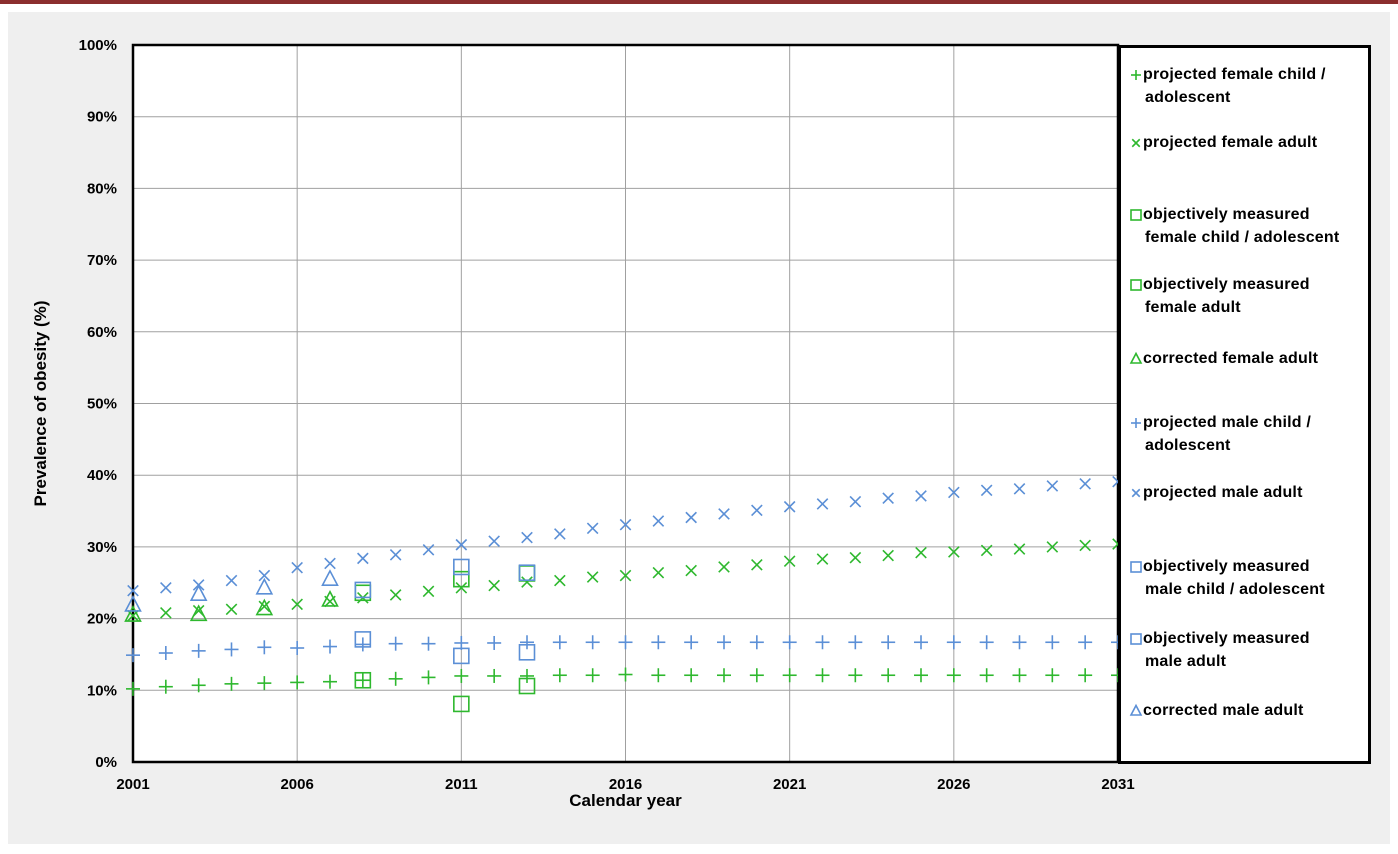 The image size is (1398, 854). I want to click on legend-label: objectively measured male adult, so click(1226, 650).